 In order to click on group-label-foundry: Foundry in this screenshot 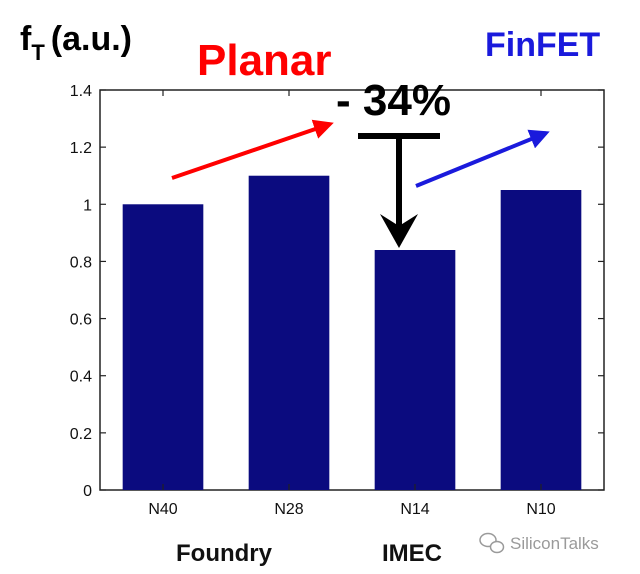, I will do `click(224, 553)`.